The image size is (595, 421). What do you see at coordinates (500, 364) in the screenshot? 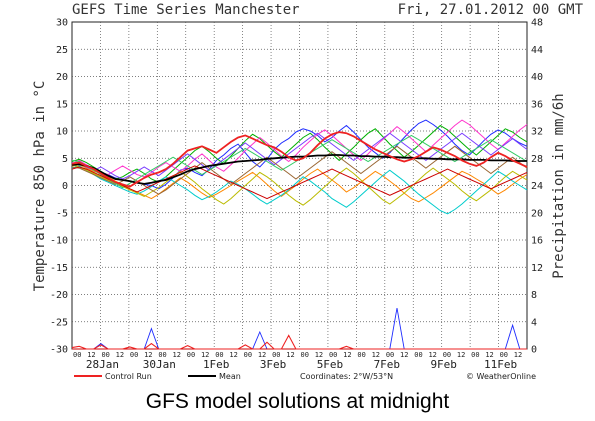
I see `date-tick-label: 11Feb` at bounding box center [500, 364].